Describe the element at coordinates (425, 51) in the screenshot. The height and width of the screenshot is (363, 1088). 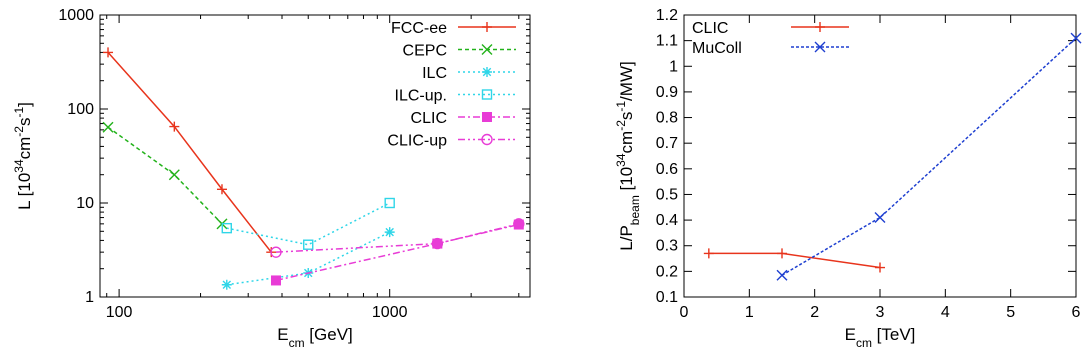
I see `legend-label-cepc: CEPC` at that location.